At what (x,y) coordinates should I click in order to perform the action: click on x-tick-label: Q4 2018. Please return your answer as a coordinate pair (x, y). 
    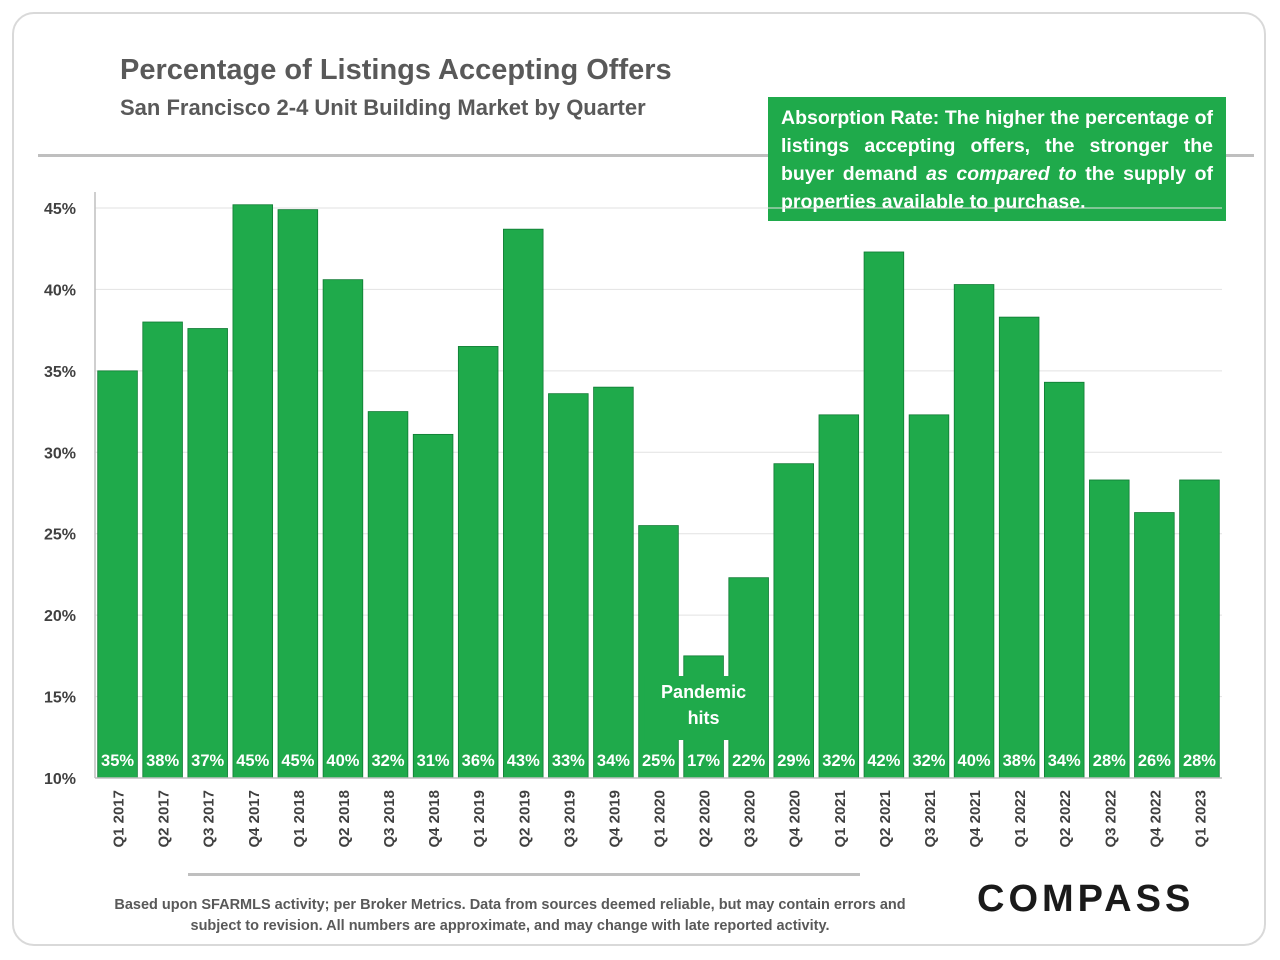
    Looking at the image, I should click on (434, 819).